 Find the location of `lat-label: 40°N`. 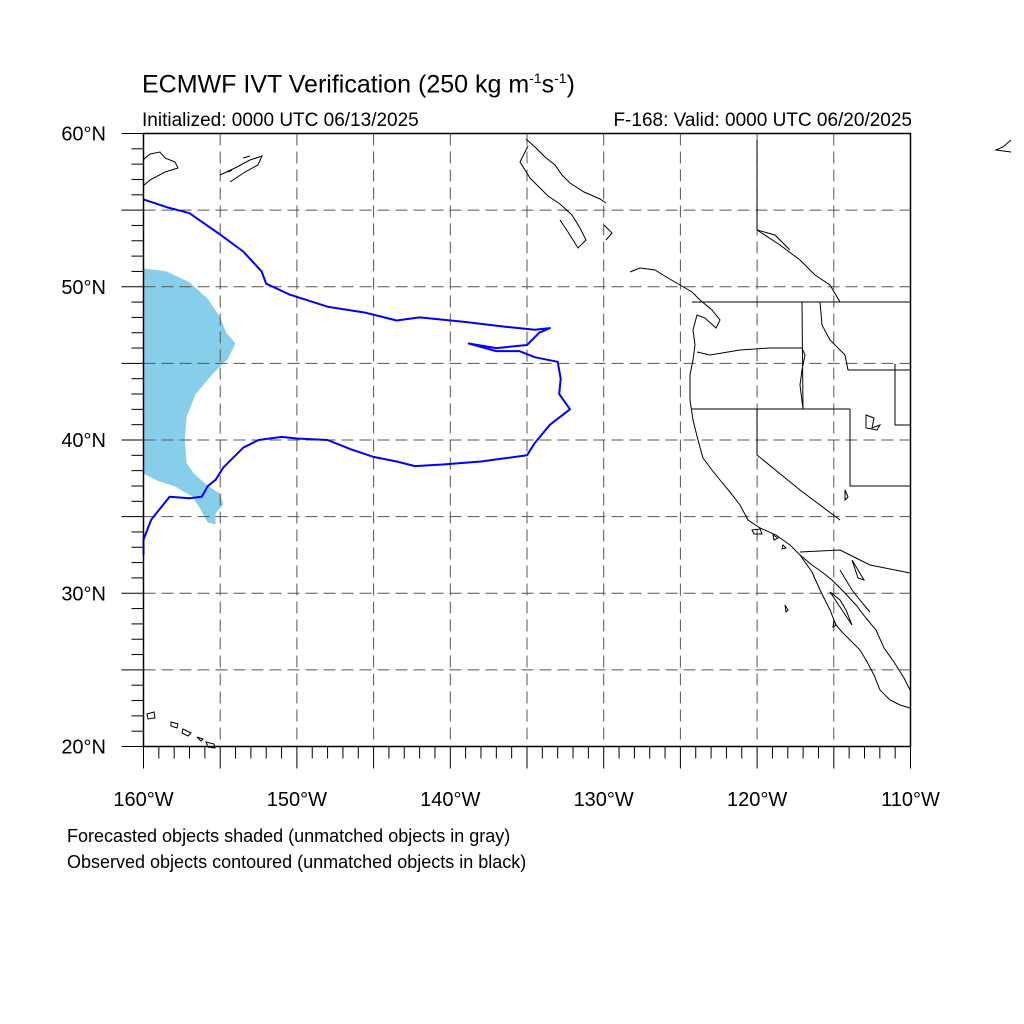

lat-label: 40°N is located at coordinates (83, 441).